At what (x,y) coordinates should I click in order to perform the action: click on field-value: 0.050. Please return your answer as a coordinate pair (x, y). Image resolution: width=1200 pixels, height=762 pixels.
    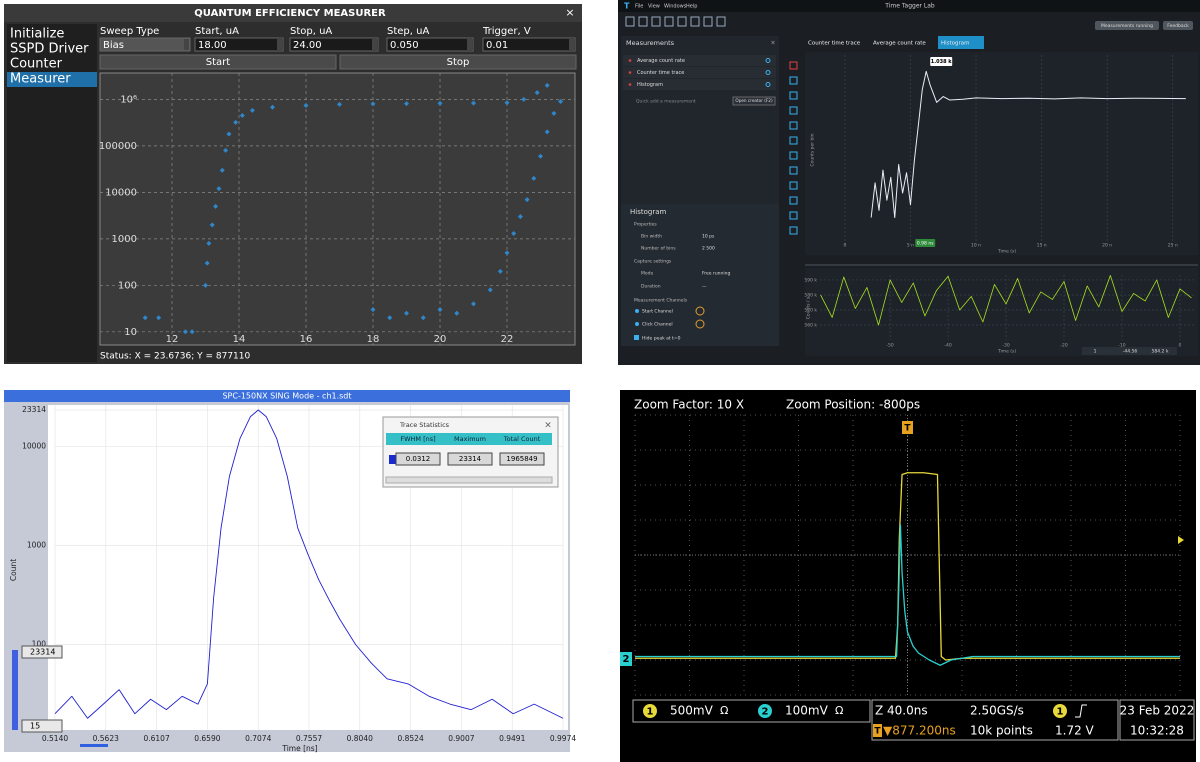
    Looking at the image, I should click on (404, 45).